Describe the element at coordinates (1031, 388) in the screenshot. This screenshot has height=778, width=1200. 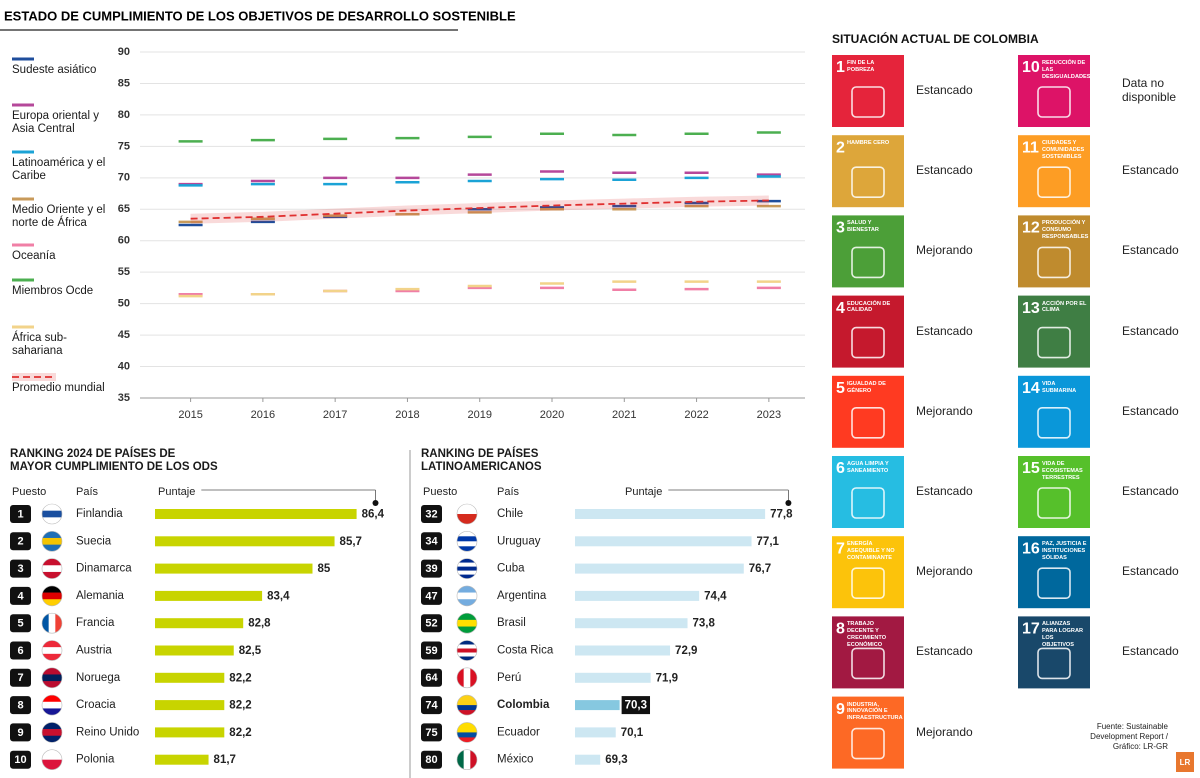
I see `goal-number: 14` at that location.